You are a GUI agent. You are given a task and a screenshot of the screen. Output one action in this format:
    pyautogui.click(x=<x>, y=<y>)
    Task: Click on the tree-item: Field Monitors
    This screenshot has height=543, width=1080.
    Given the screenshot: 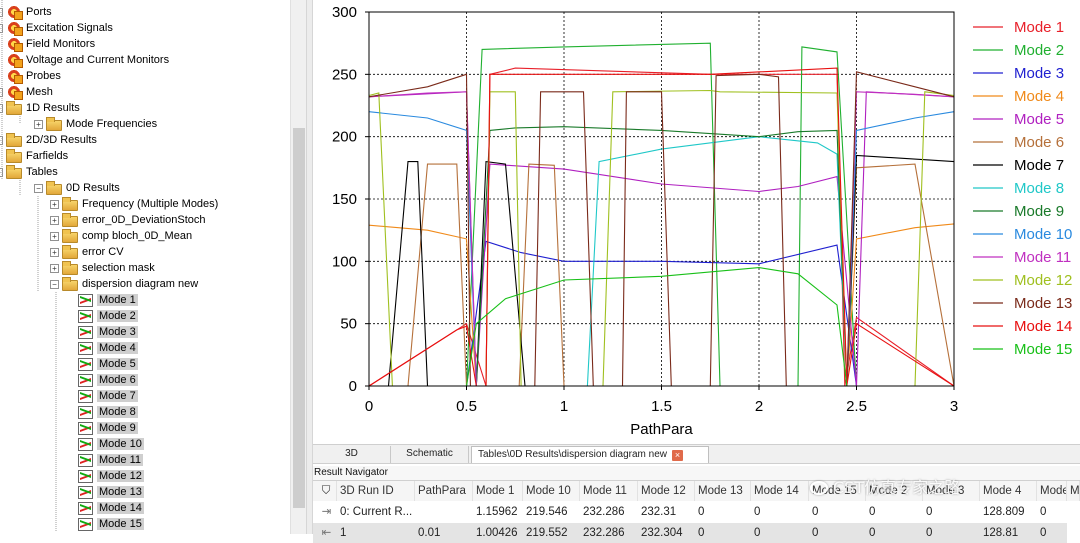 What is the action you would take?
    pyautogui.click(x=47, y=44)
    